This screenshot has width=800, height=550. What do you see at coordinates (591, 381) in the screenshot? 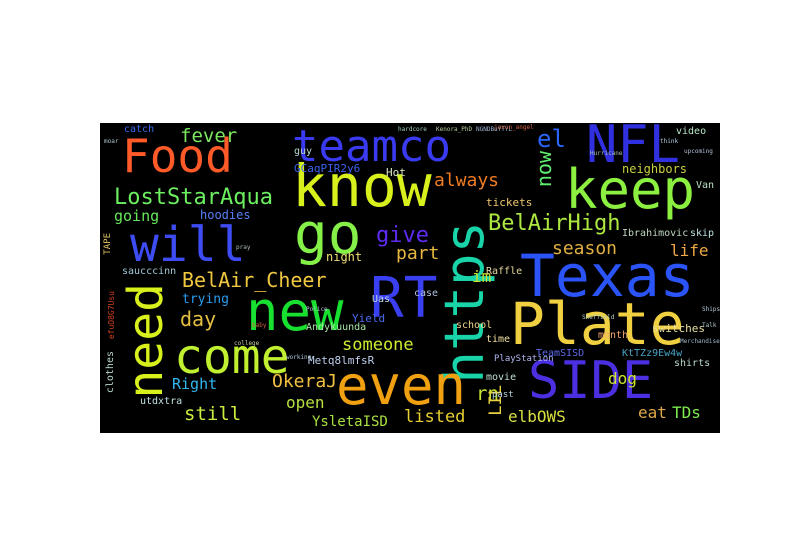
I see `word-side: SIDE` at bounding box center [591, 381].